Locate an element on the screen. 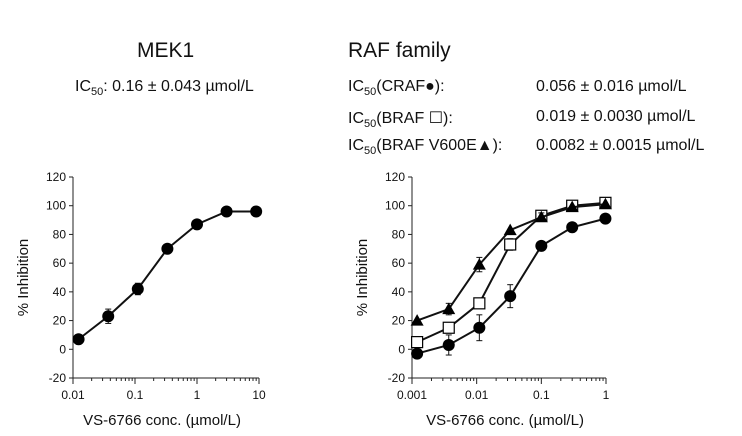 The image size is (742, 436). raf-ic50-brafv600e-value: 0.0082 ± 0.0015 µmol/L is located at coordinates (620, 145).